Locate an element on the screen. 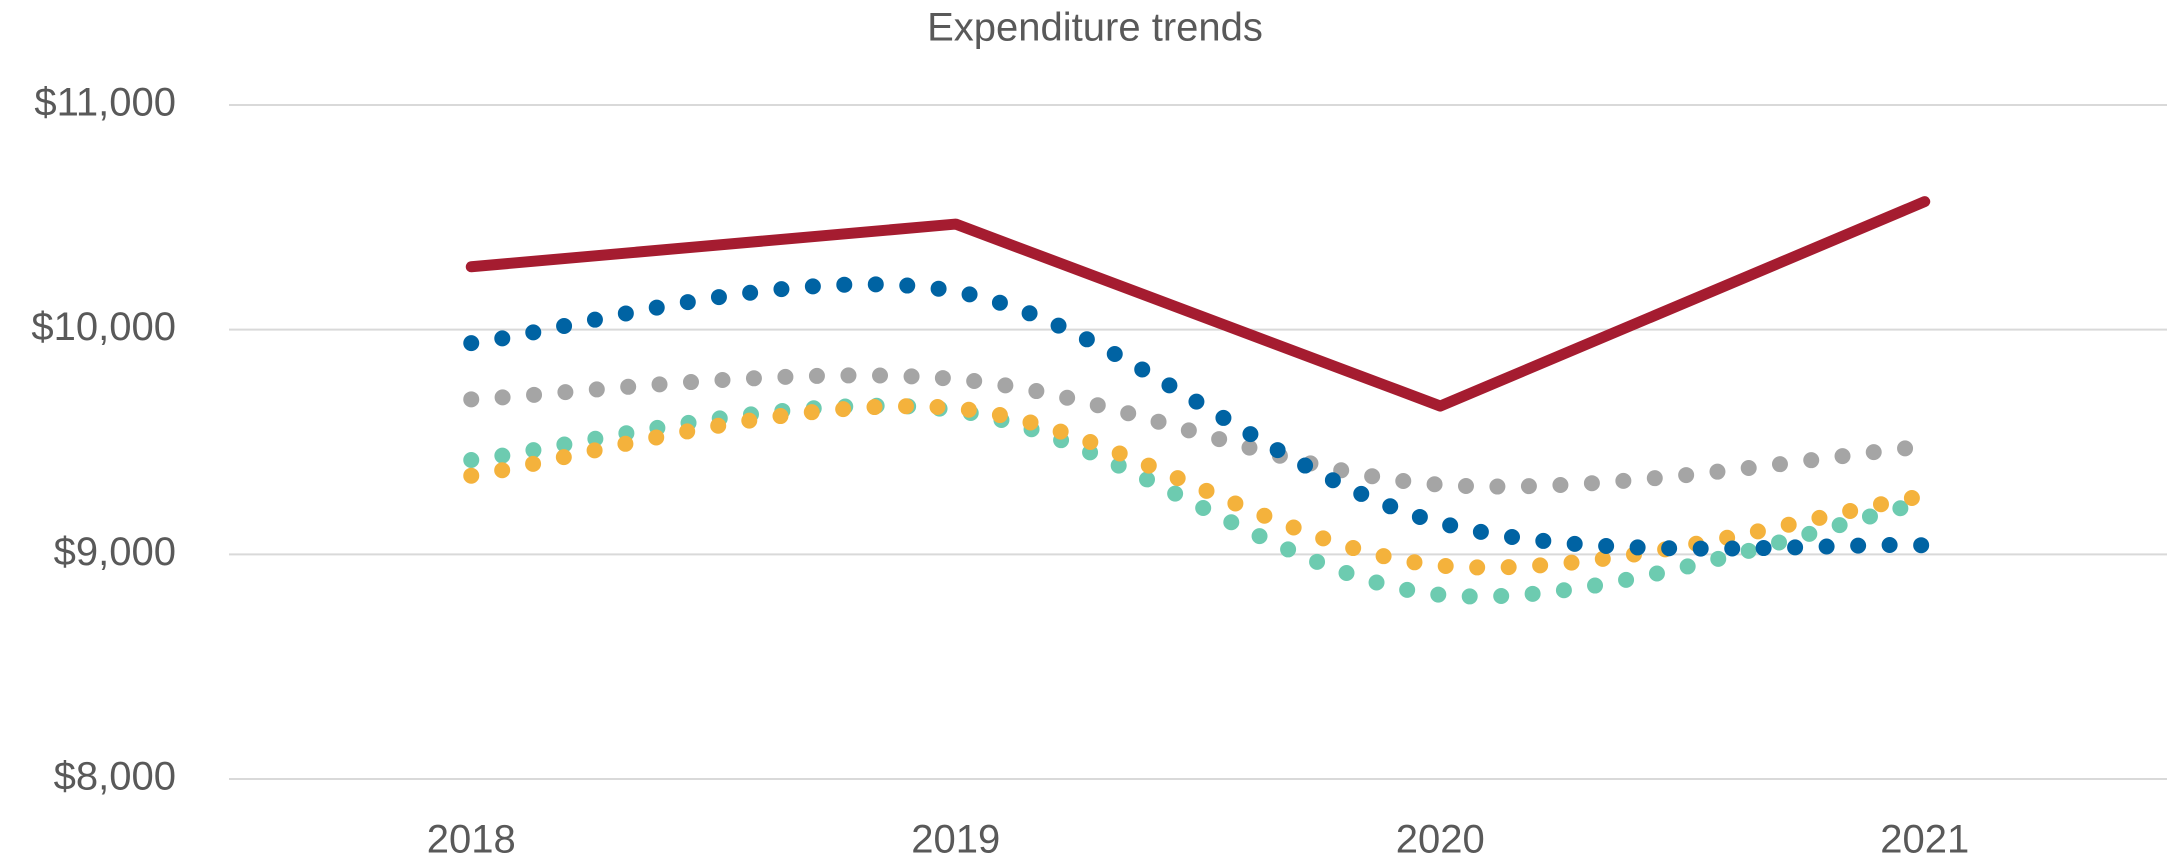 The height and width of the screenshot is (865, 2167). chart-title: Expenditure trends is located at coordinates (1095, 28).